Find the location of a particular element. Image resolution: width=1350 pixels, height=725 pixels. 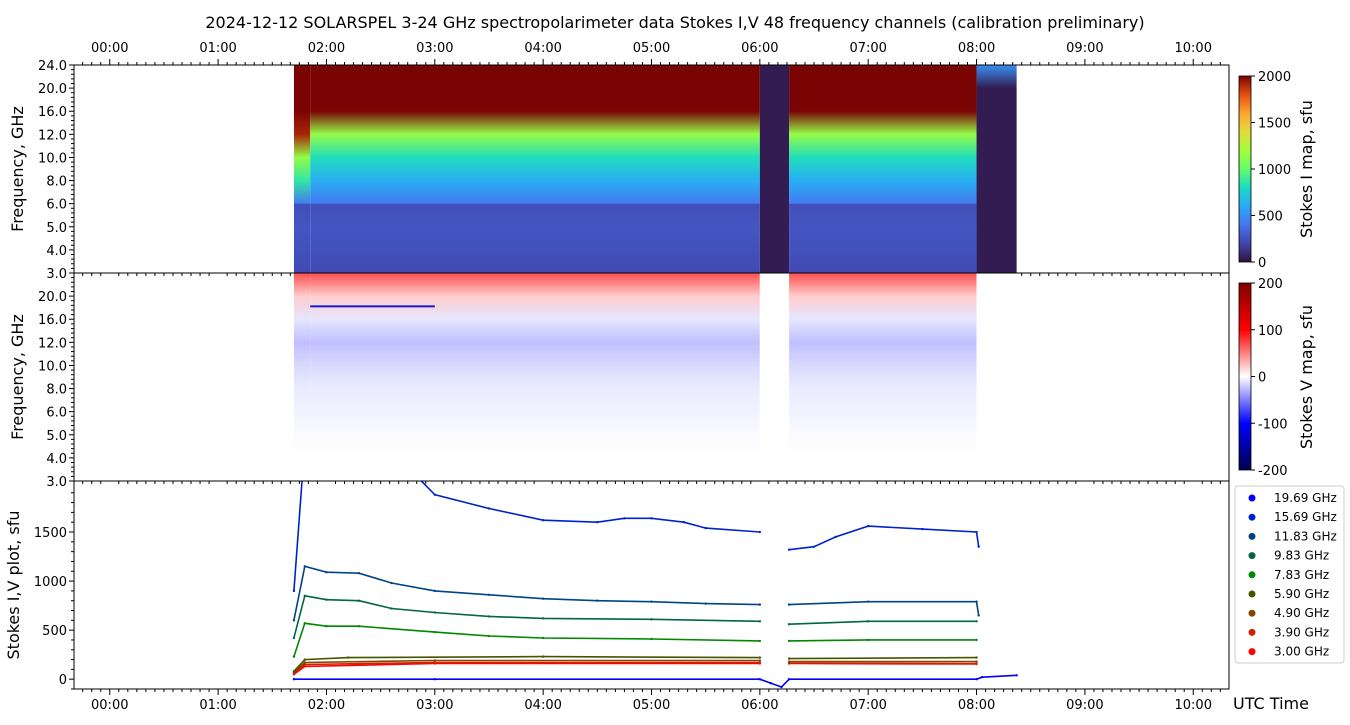

series-line-4-90-GHz is located at coordinates (526, 666).